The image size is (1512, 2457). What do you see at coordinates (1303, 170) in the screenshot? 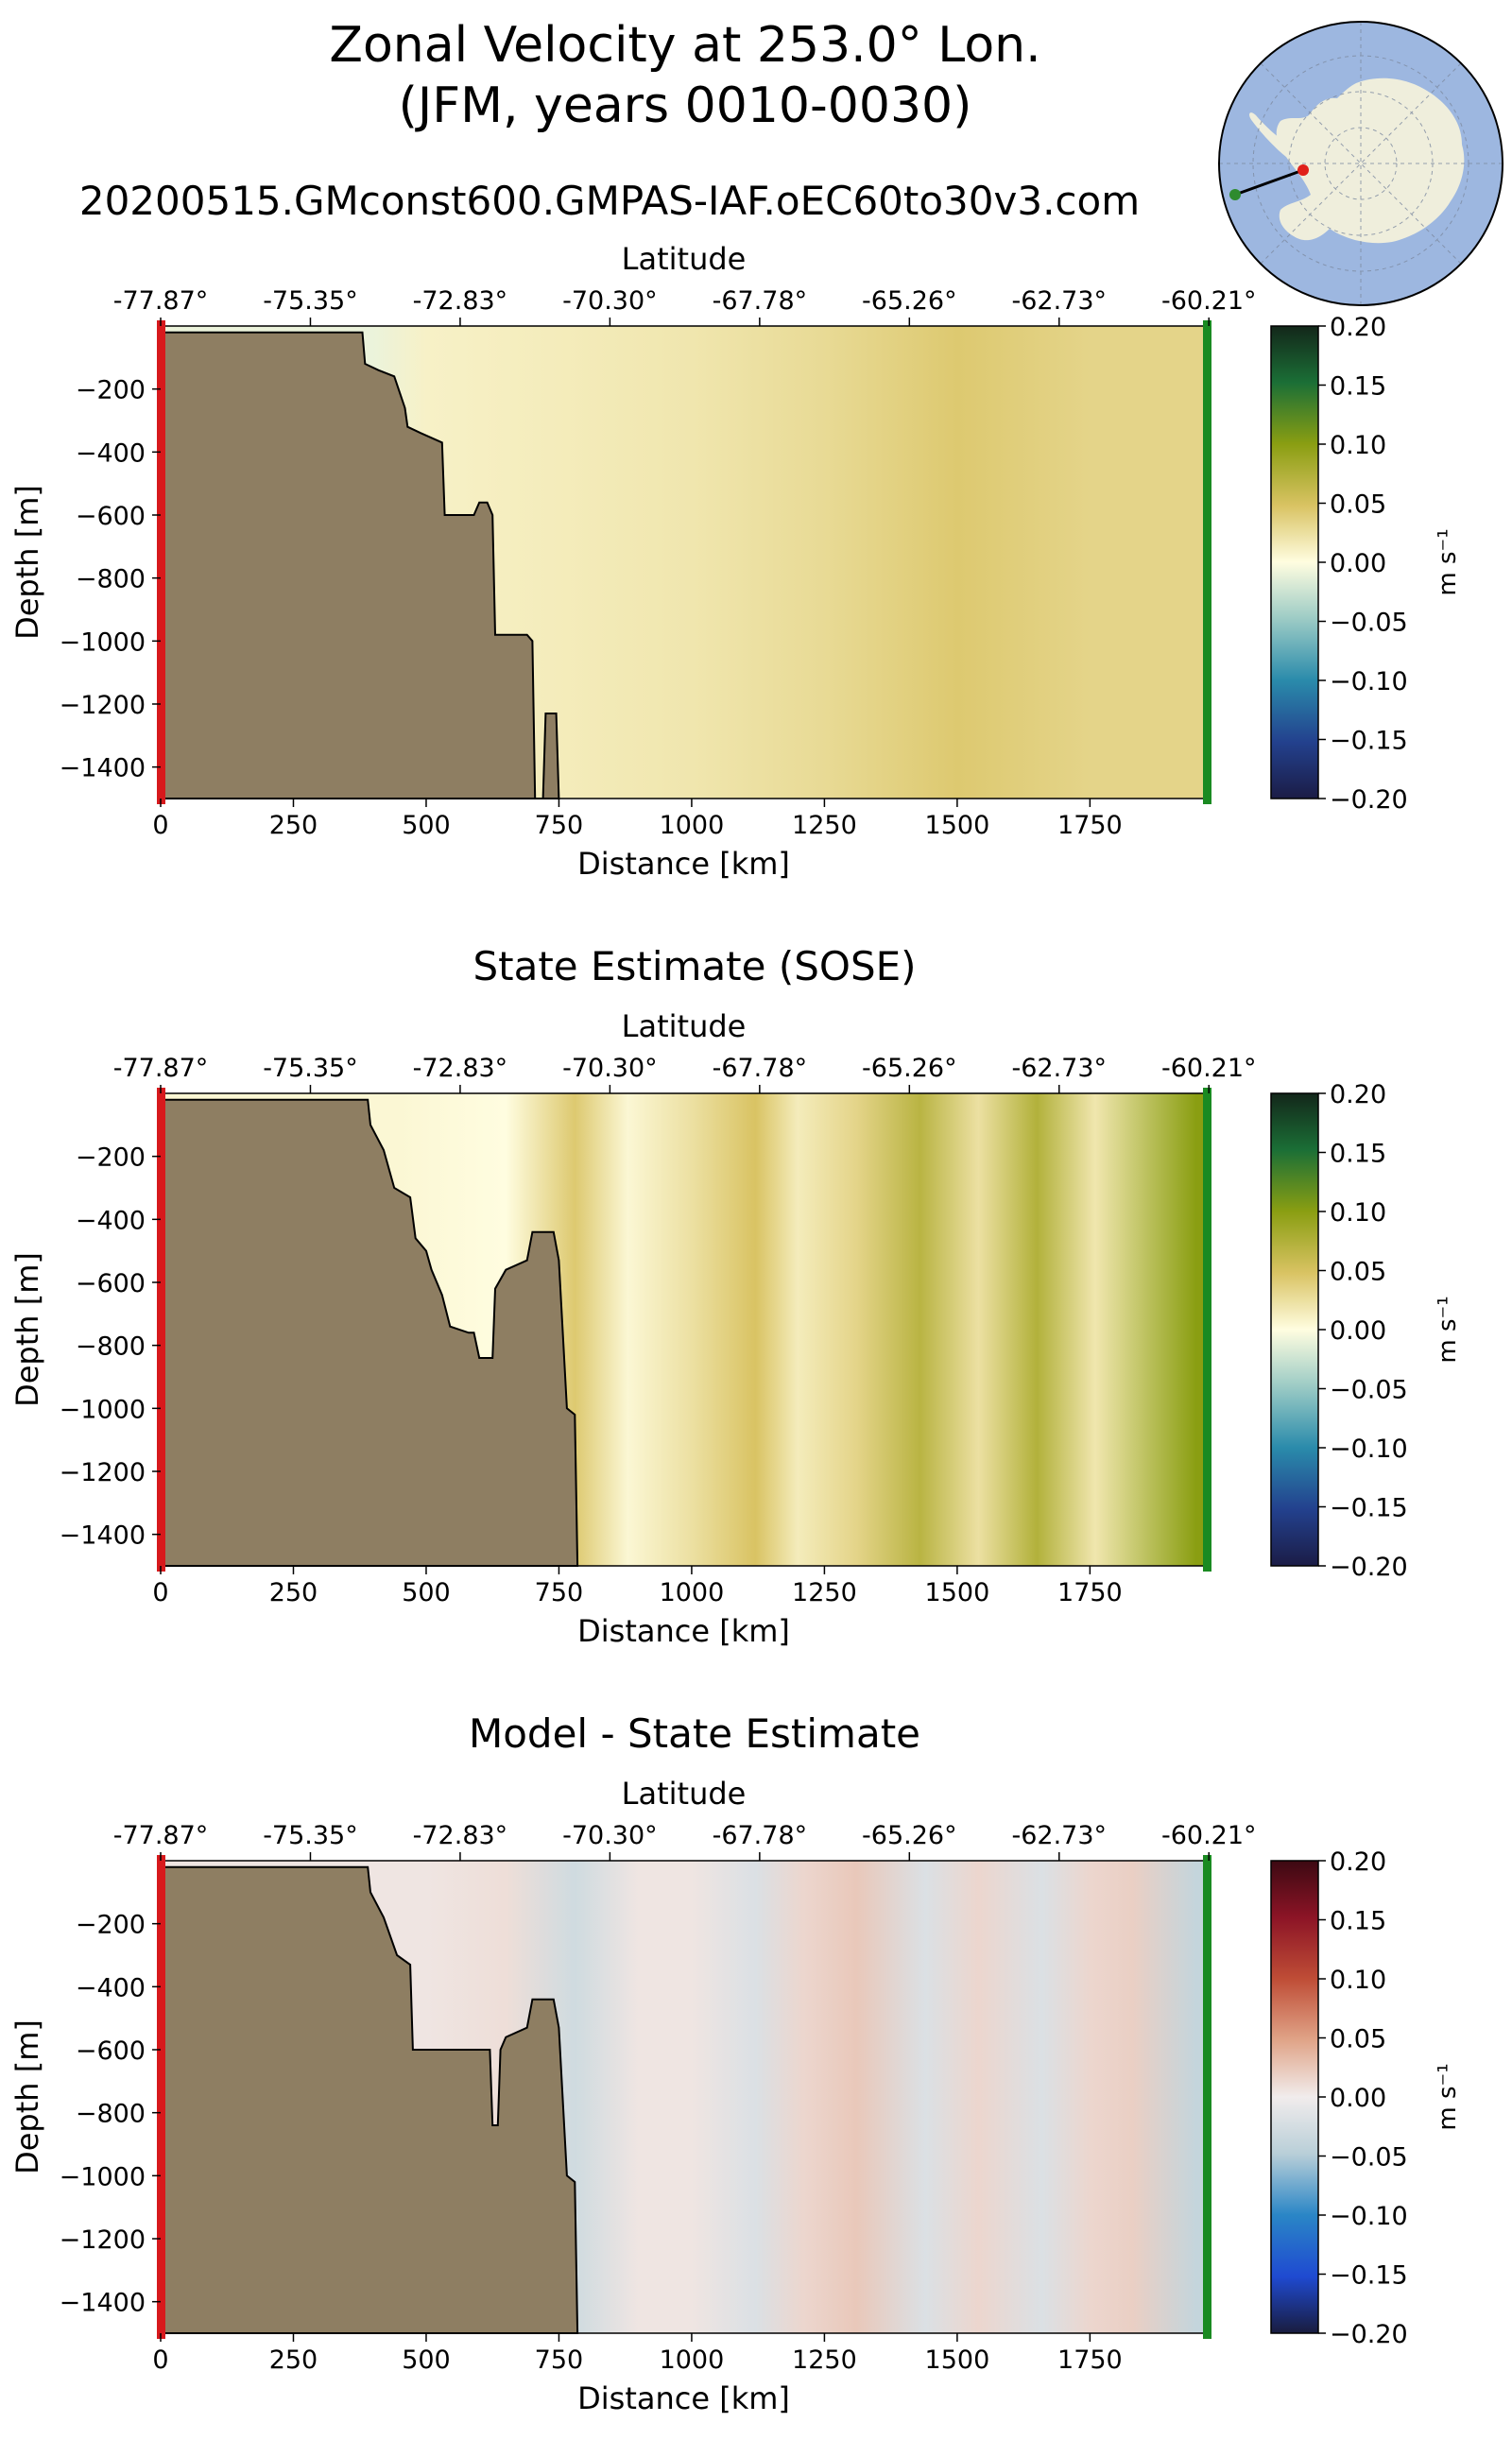
I see `map-transect-end-marker` at bounding box center [1303, 170].